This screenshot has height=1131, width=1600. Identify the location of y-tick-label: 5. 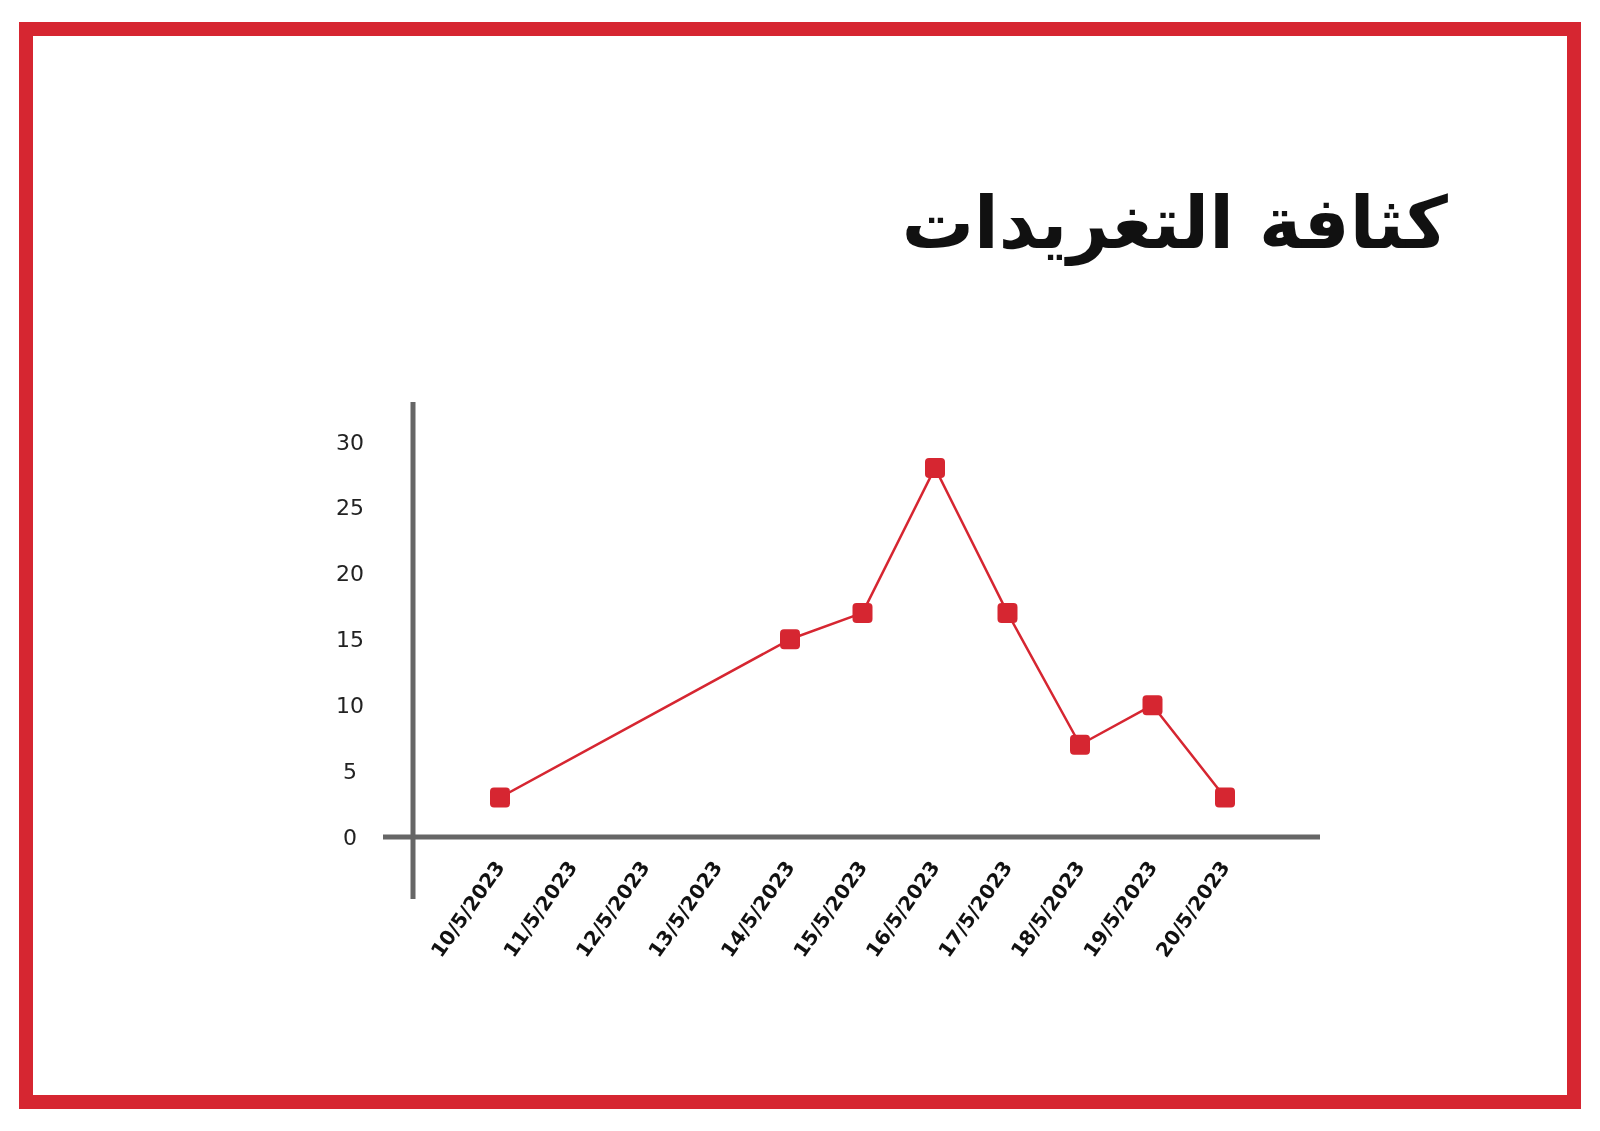
(350, 772).